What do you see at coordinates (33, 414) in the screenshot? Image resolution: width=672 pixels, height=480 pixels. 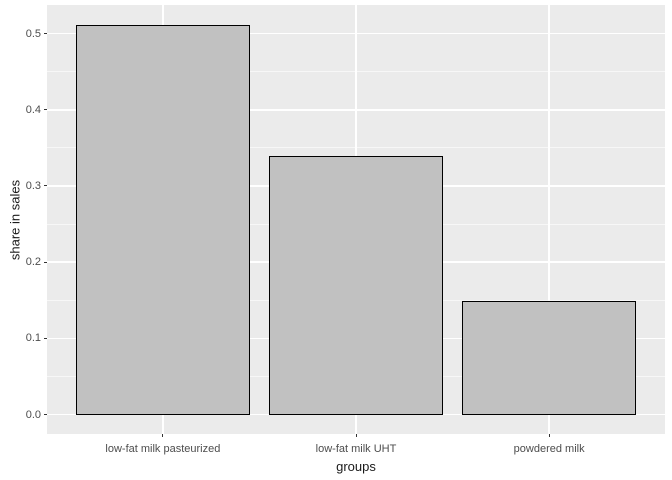 I see `y-axis-tick-label: 0.0` at bounding box center [33, 414].